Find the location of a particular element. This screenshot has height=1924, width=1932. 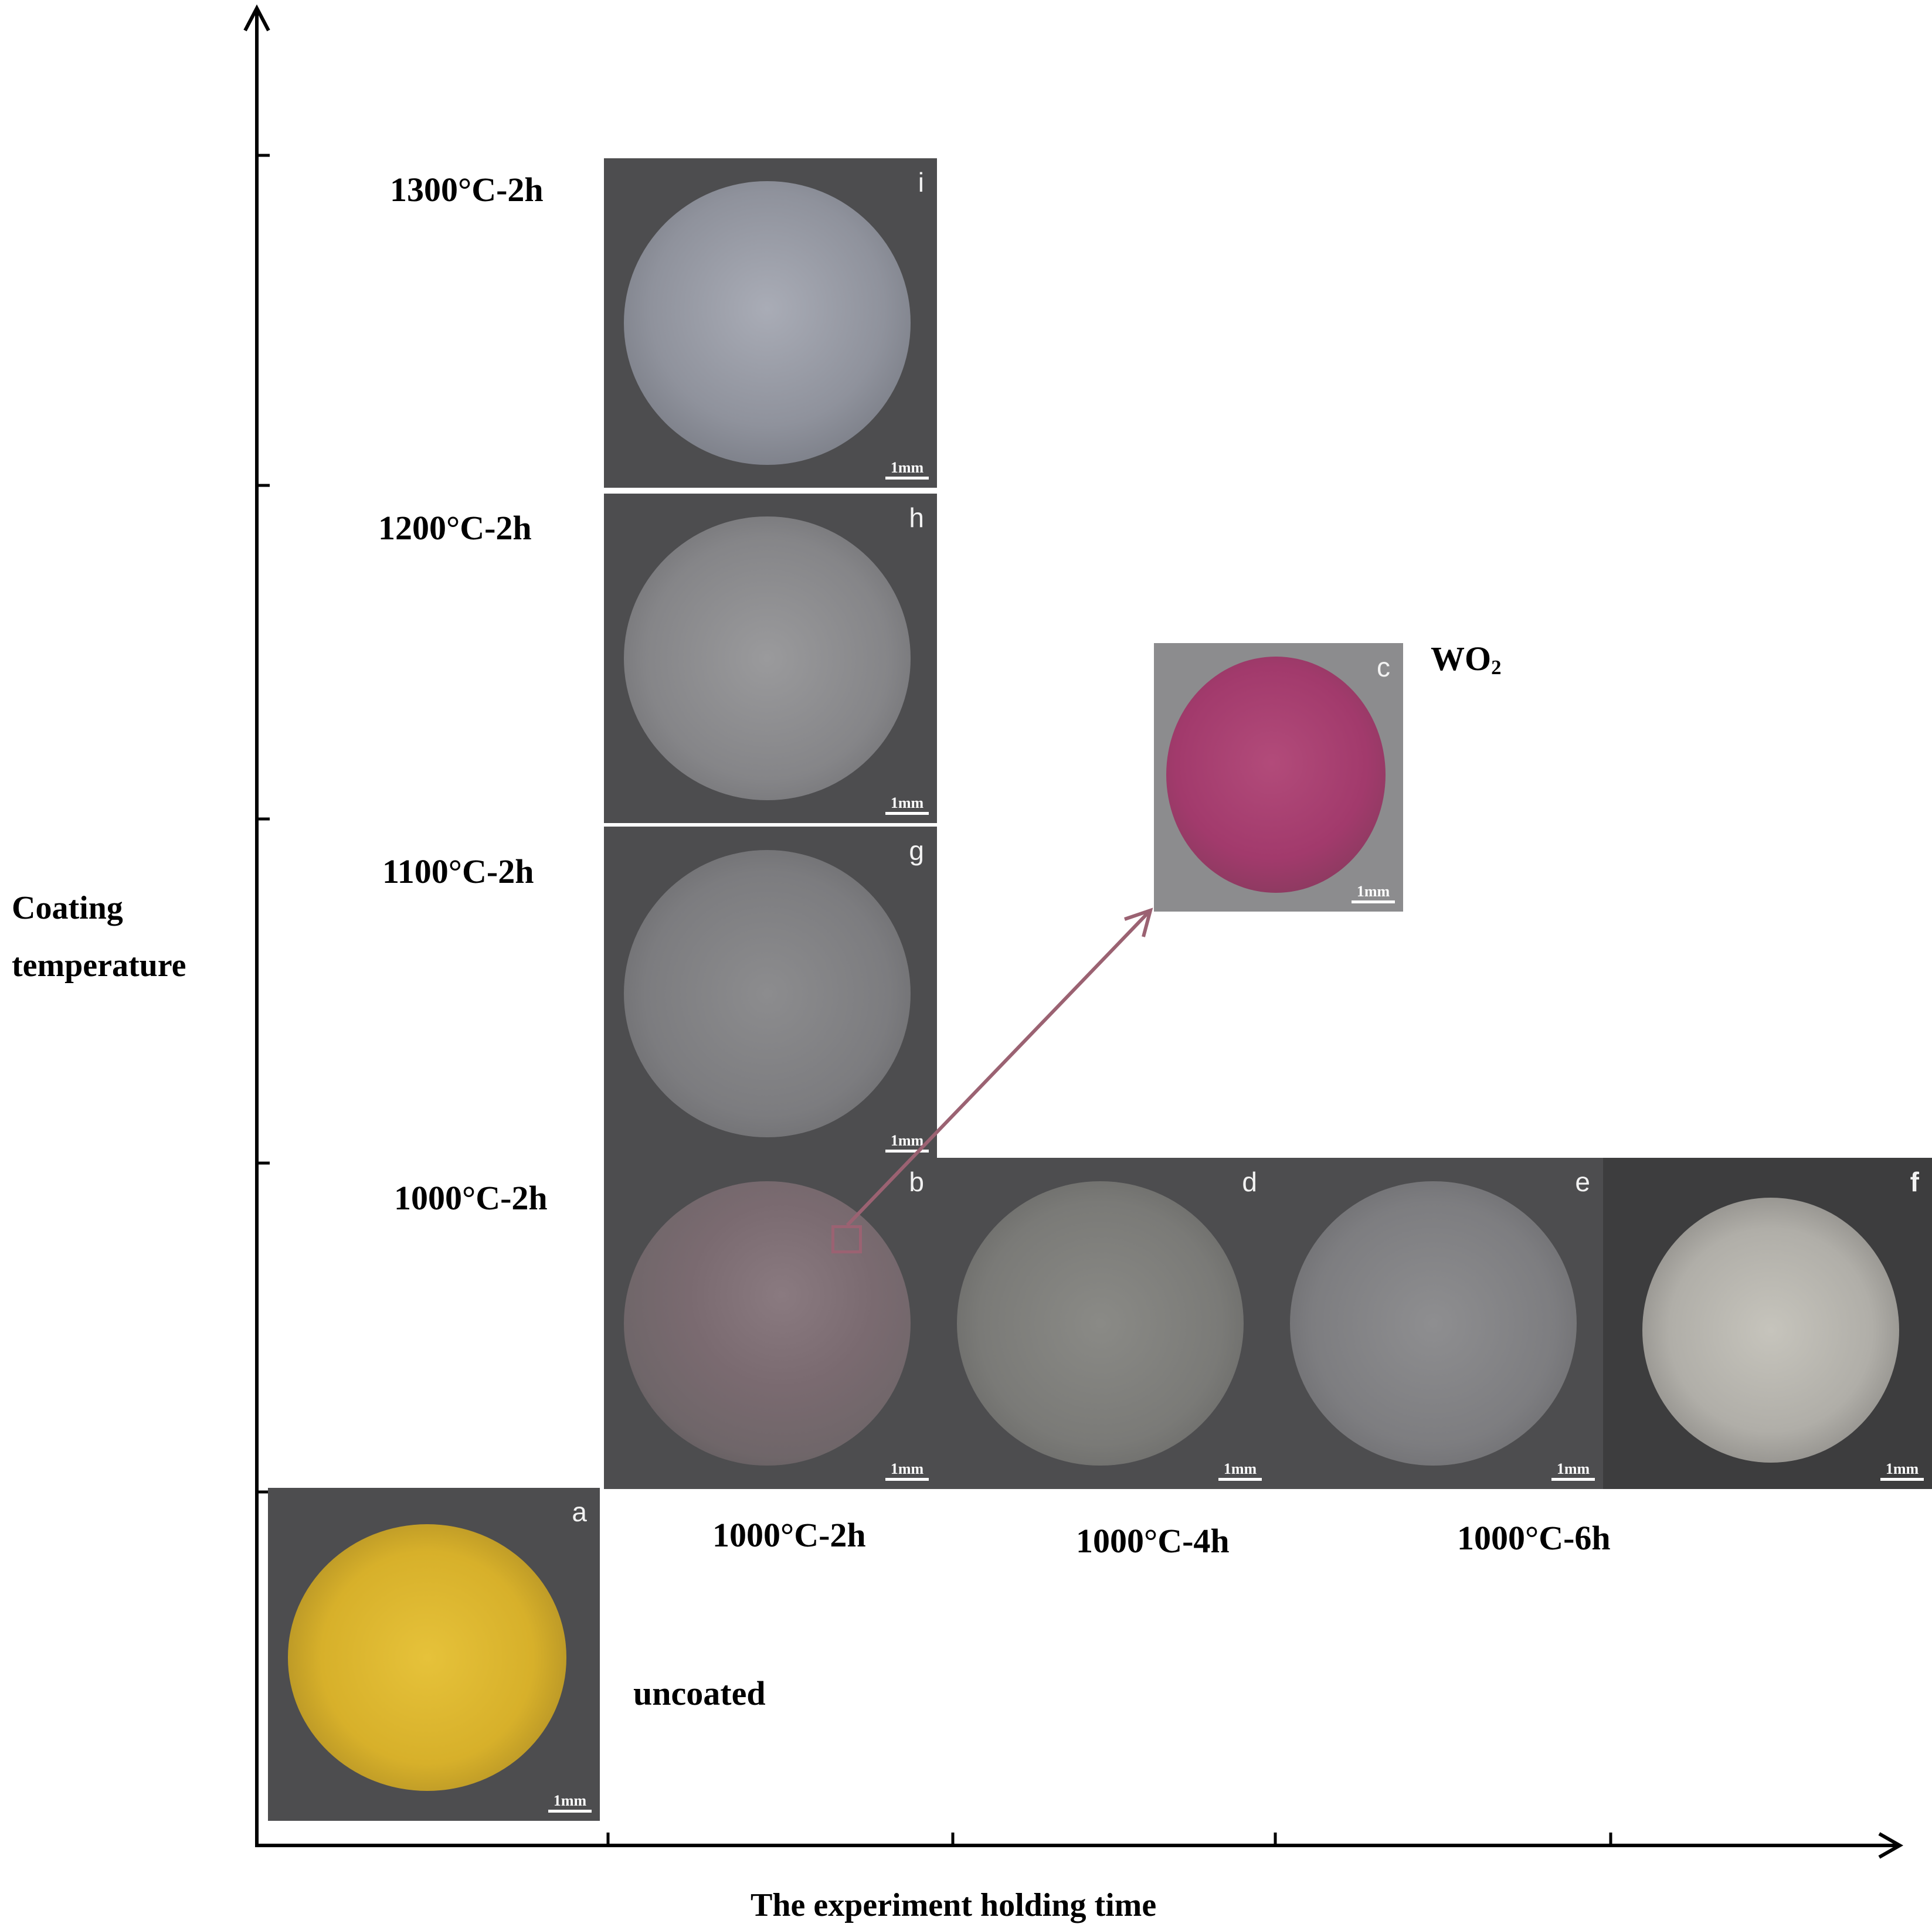

x-axis-title: The experiment holding time is located at coordinates (954, 1905).